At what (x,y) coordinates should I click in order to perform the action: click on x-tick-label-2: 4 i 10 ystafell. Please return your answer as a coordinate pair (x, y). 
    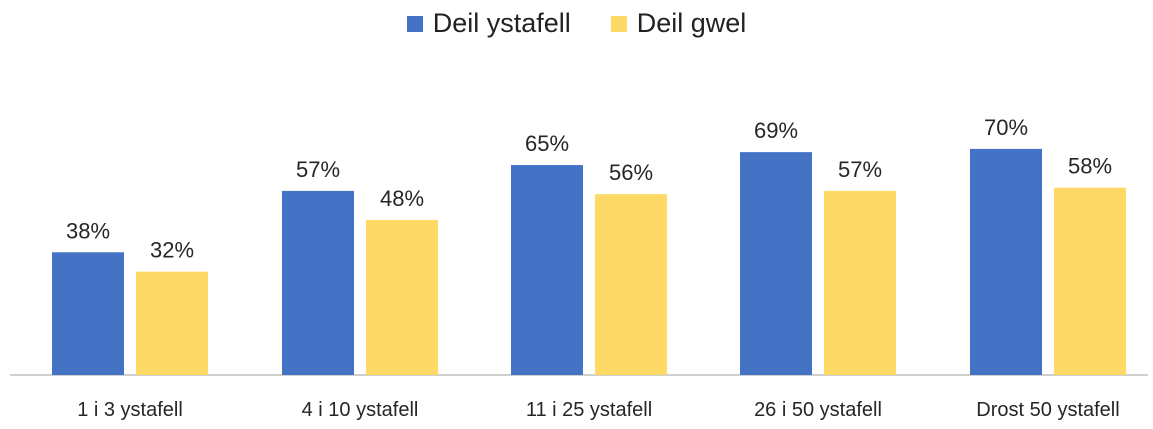
    Looking at the image, I should click on (360, 410).